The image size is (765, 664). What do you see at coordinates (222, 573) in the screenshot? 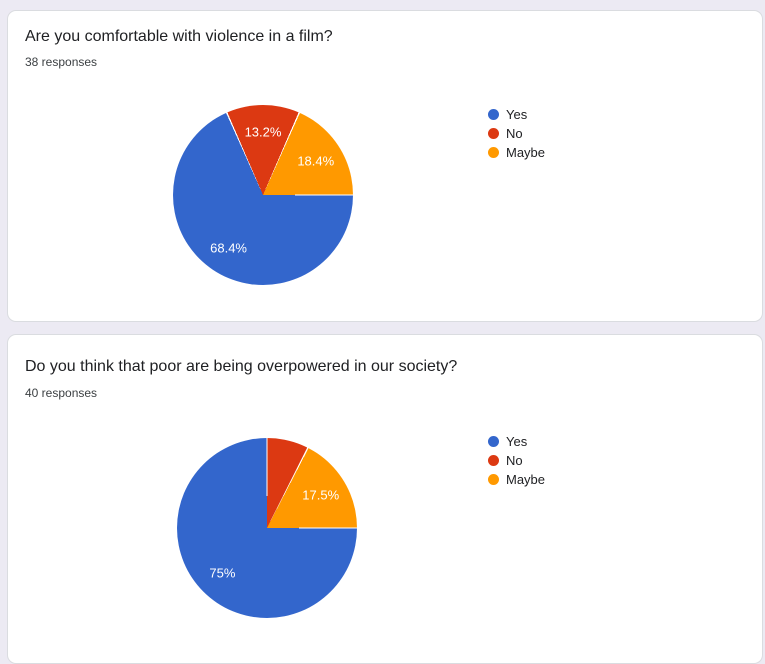
I see `pie-slice-label: 75%` at bounding box center [222, 573].